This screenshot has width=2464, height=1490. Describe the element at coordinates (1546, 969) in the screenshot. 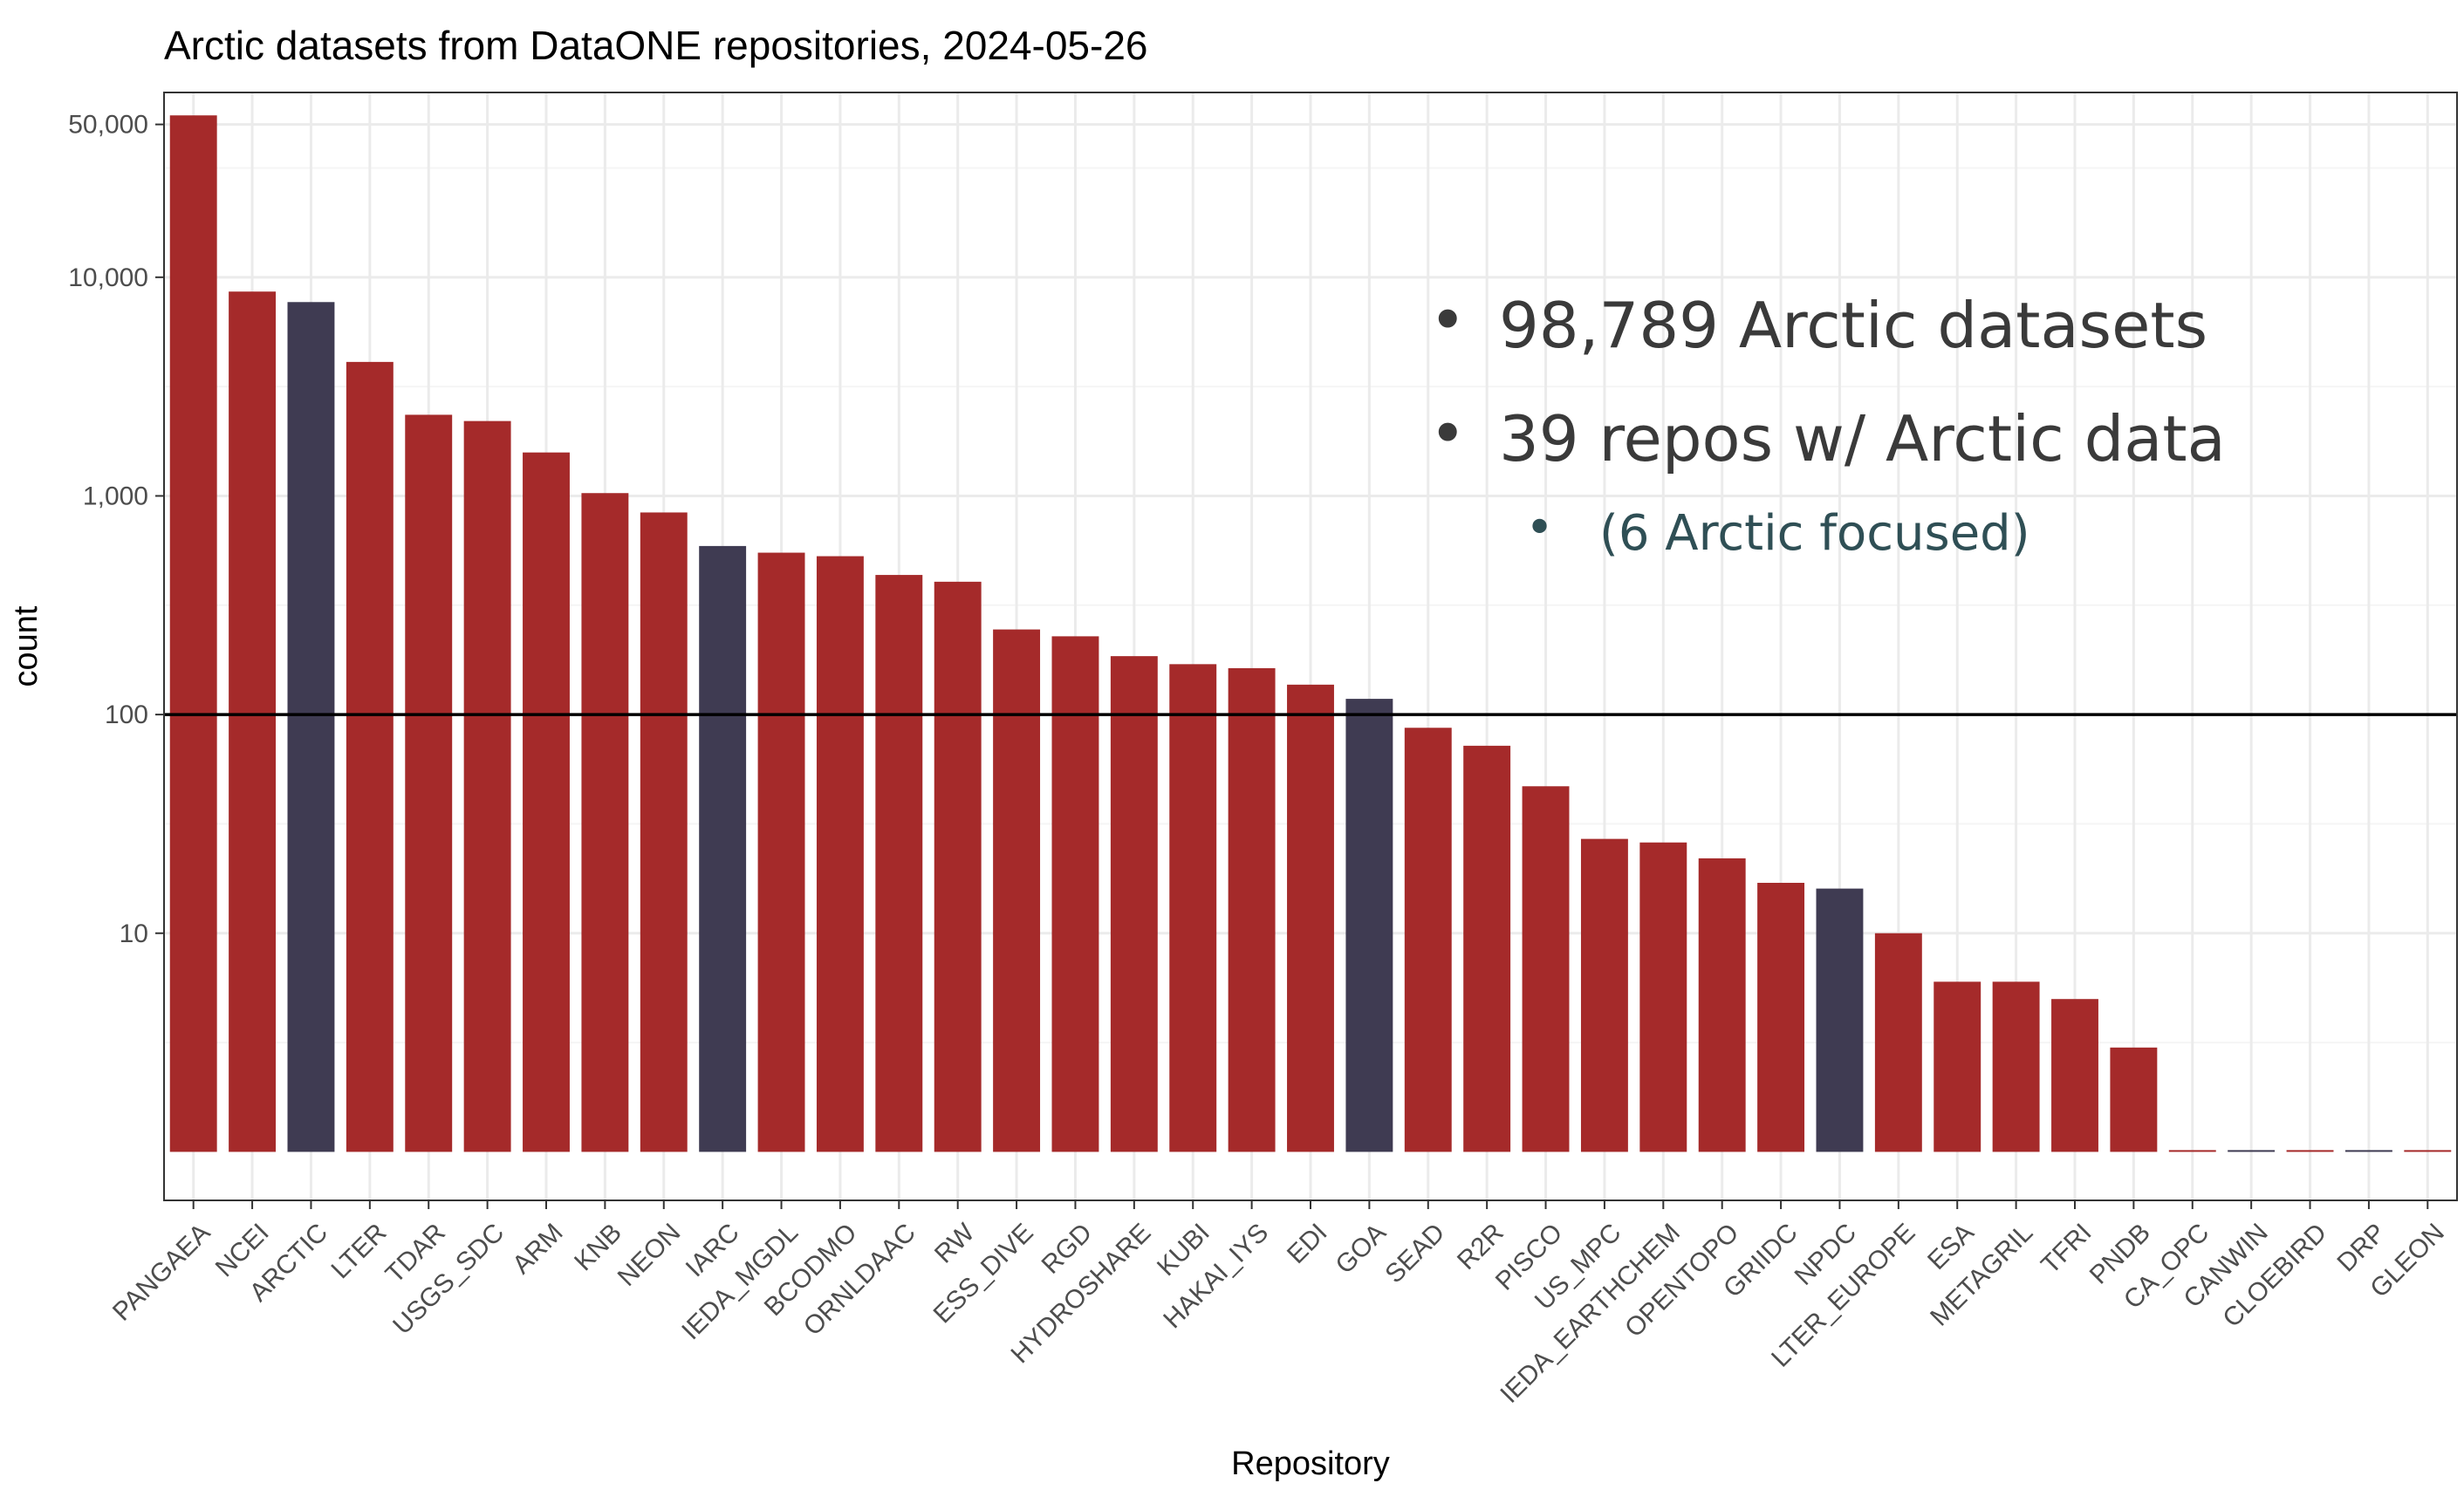

I see `bar-pisco` at that location.